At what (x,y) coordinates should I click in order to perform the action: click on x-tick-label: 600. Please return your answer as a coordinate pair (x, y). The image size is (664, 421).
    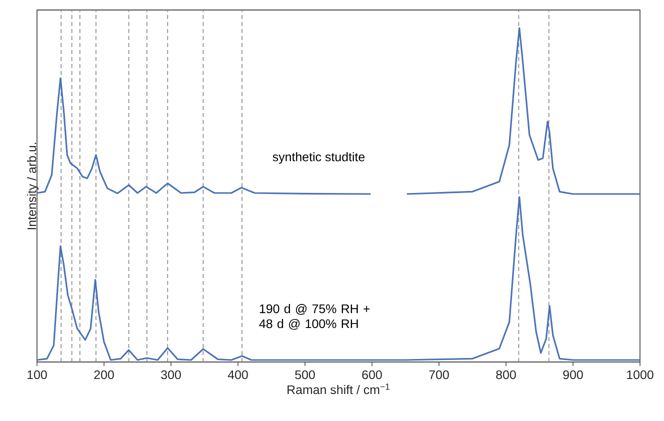
    Looking at the image, I should click on (372, 375).